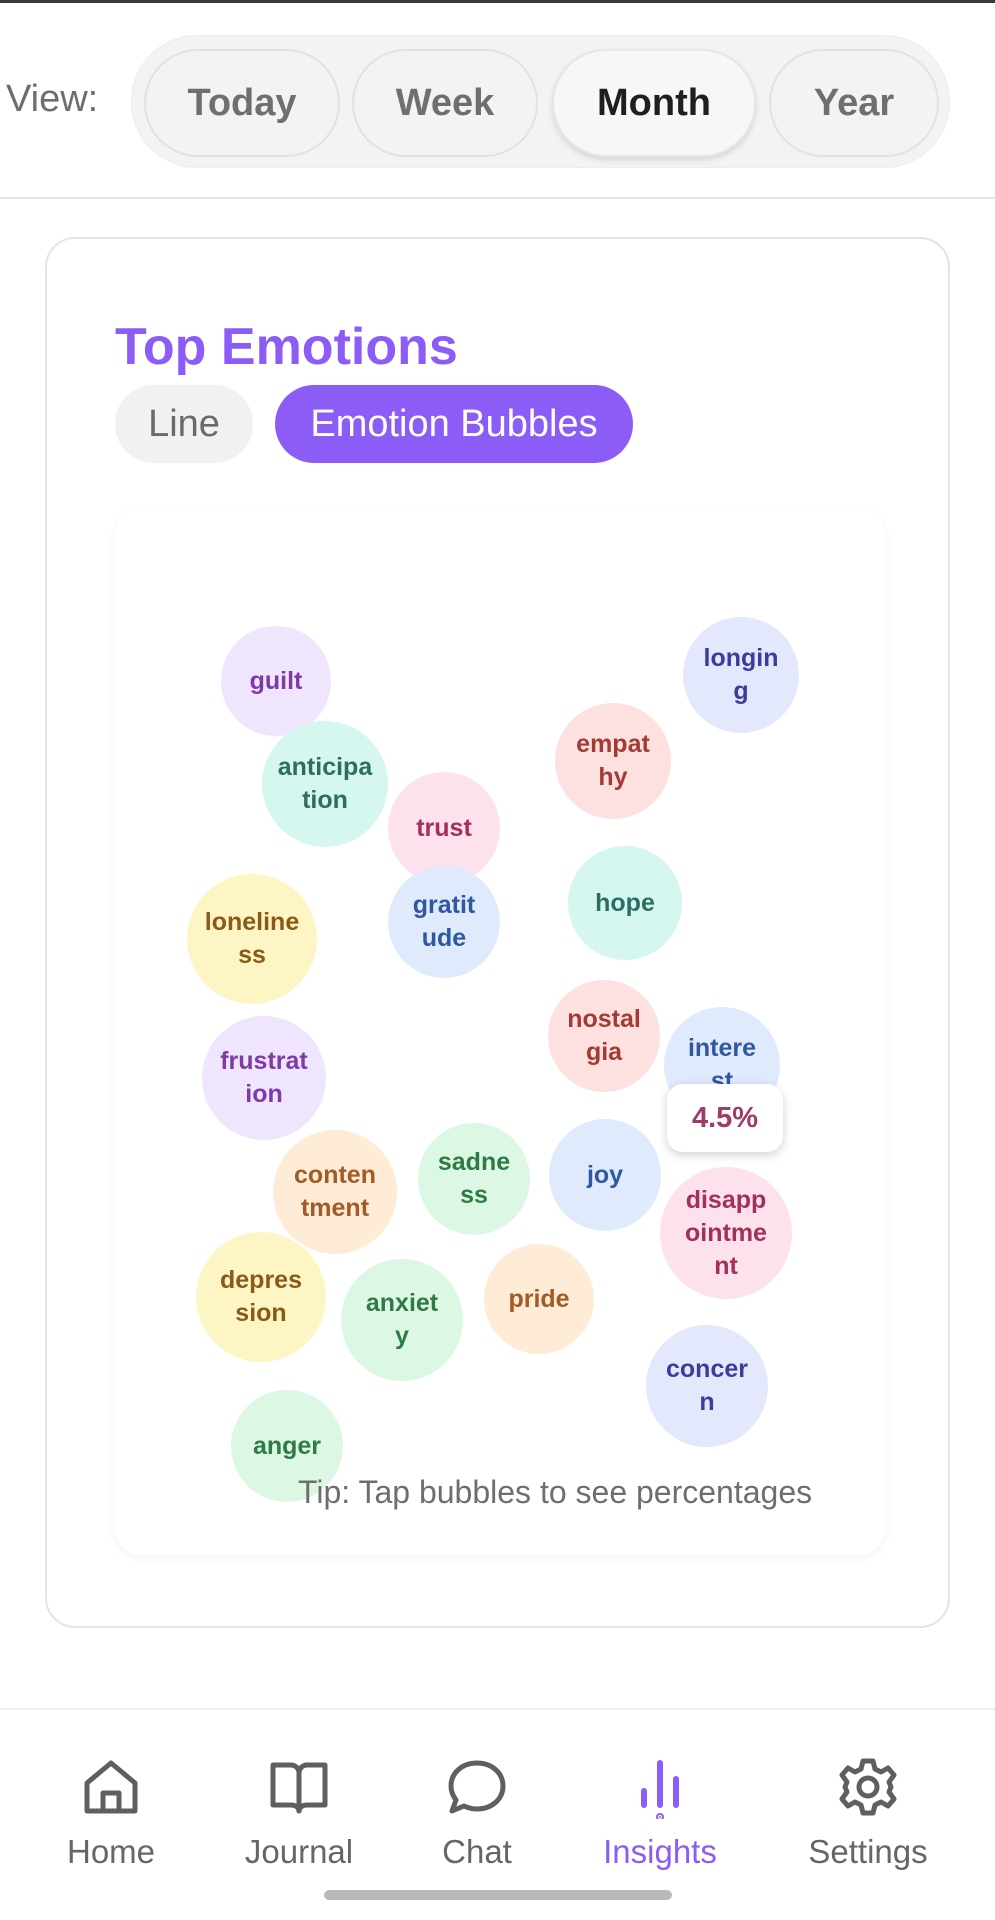 Image resolution: width=995 pixels, height=1920 pixels. I want to click on bubble-pride: pride, so click(539, 1299).